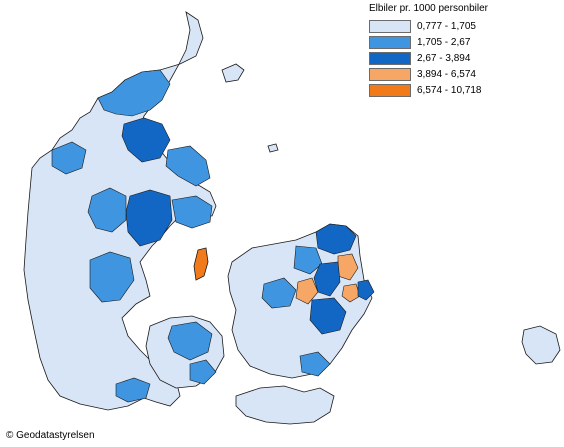 Image resolution: width=564 pixels, height=447 pixels. I want to click on municipality-south-jutland-a, so click(112, 277).